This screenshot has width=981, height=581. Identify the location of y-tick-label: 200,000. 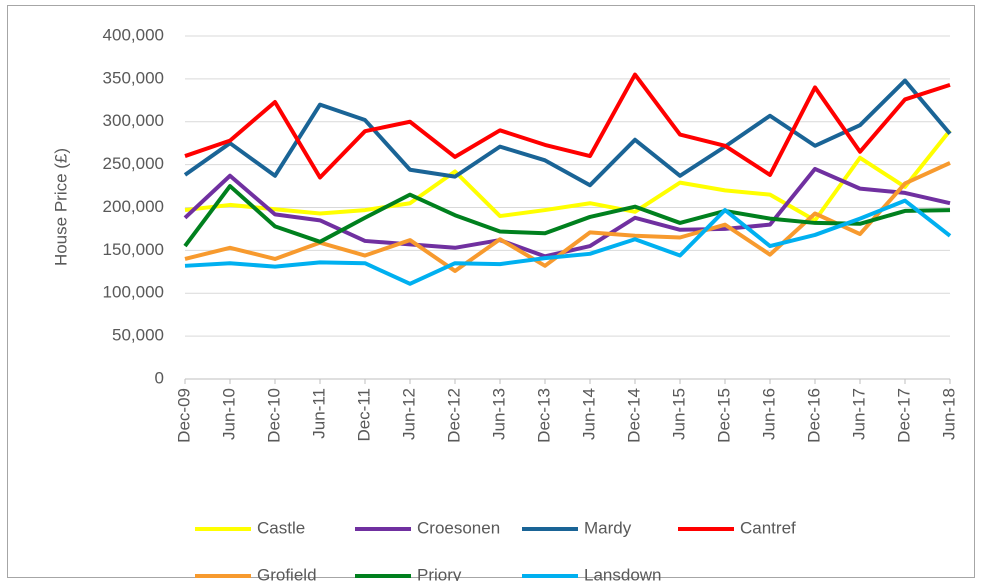
(133, 206).